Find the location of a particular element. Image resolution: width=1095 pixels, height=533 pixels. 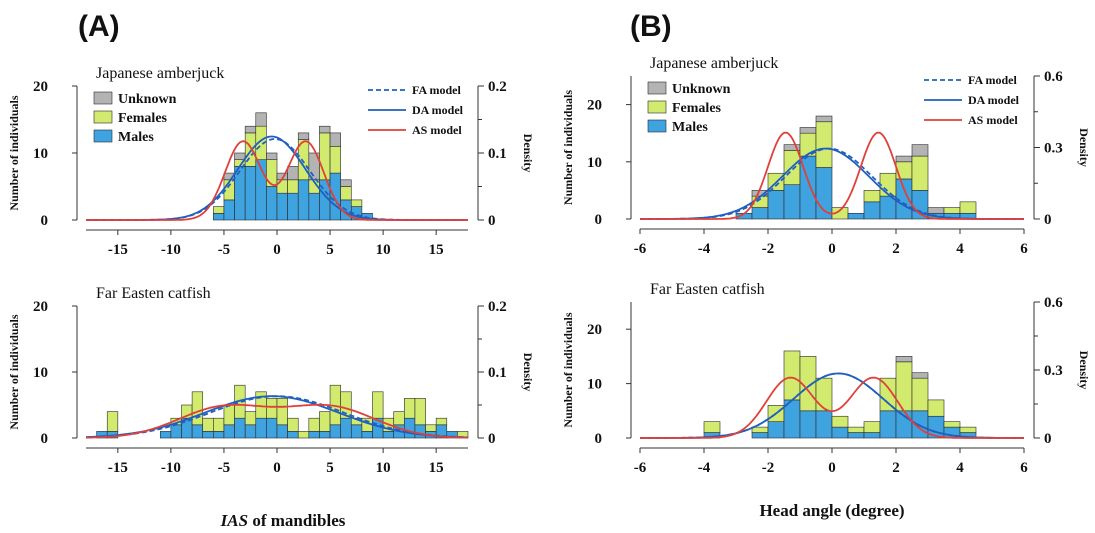

x-tick-label: 15 is located at coordinates (436, 468).